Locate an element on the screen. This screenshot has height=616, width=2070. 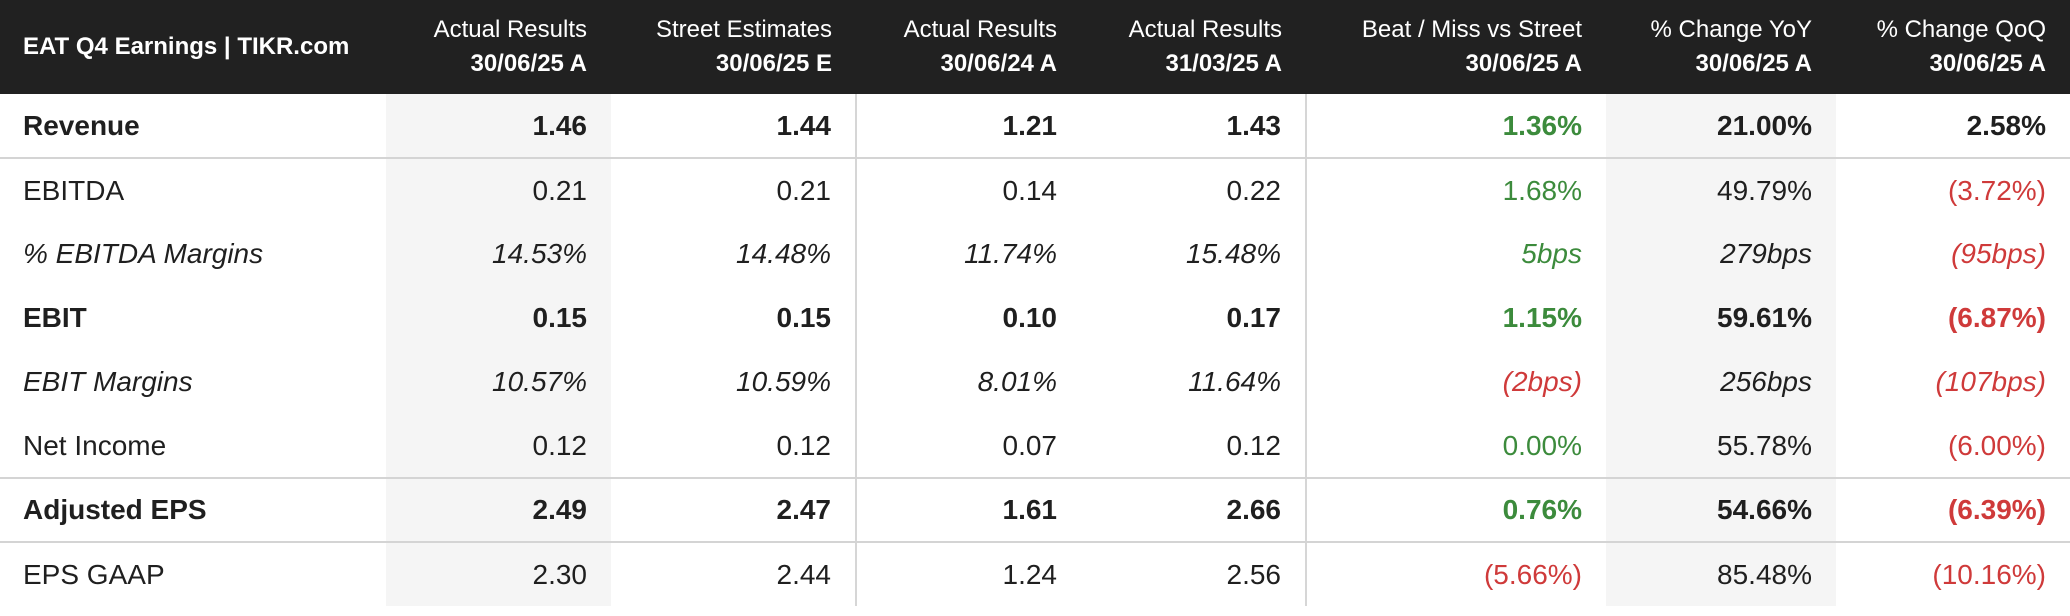
cell-beat-miss: (2bps) is located at coordinates (1542, 381).